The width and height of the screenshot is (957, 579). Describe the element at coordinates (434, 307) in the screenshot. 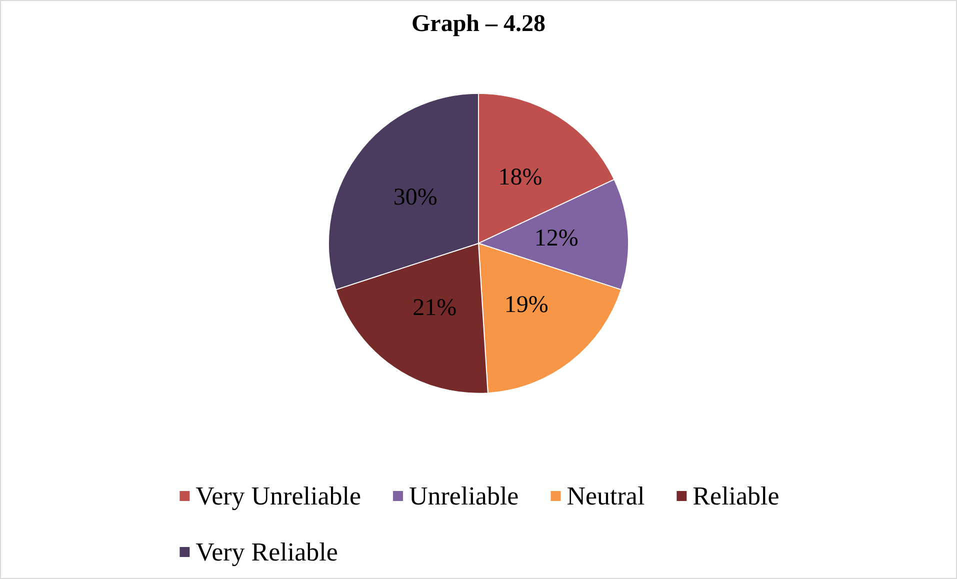

I see `data-label: 21%` at that location.